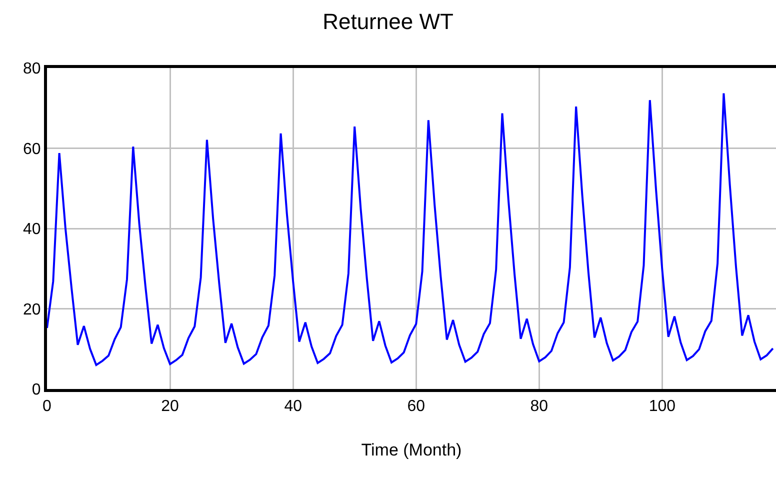 The height and width of the screenshot is (477, 776). What do you see at coordinates (539, 407) in the screenshot?
I see `x-tick-label: 80` at bounding box center [539, 407].